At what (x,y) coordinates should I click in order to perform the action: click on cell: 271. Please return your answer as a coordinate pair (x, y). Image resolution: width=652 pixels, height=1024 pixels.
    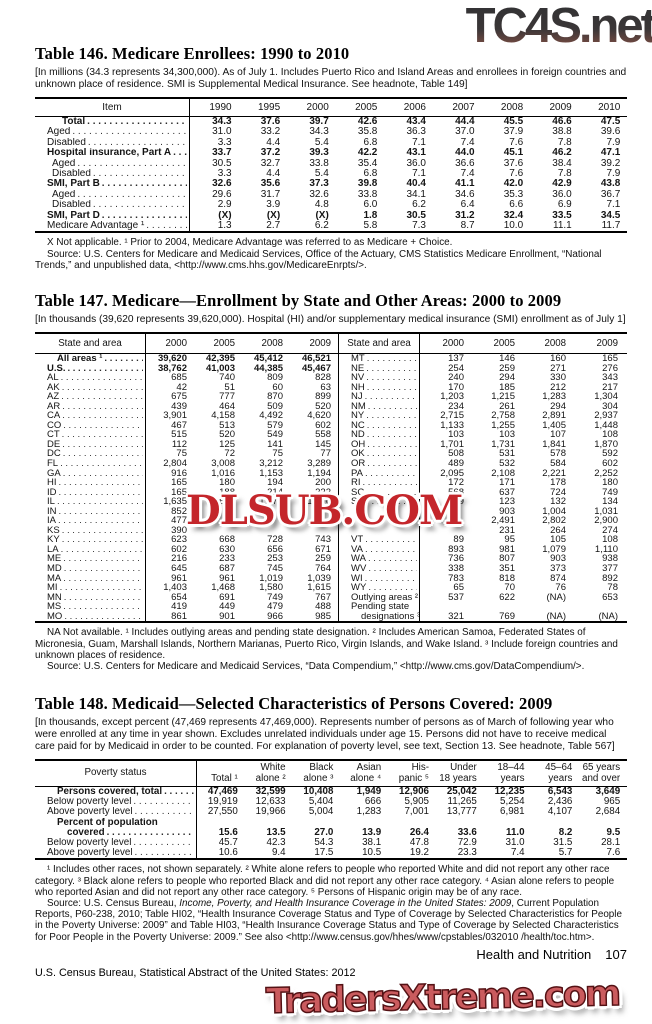
    Looking at the image, I should click on (558, 368).